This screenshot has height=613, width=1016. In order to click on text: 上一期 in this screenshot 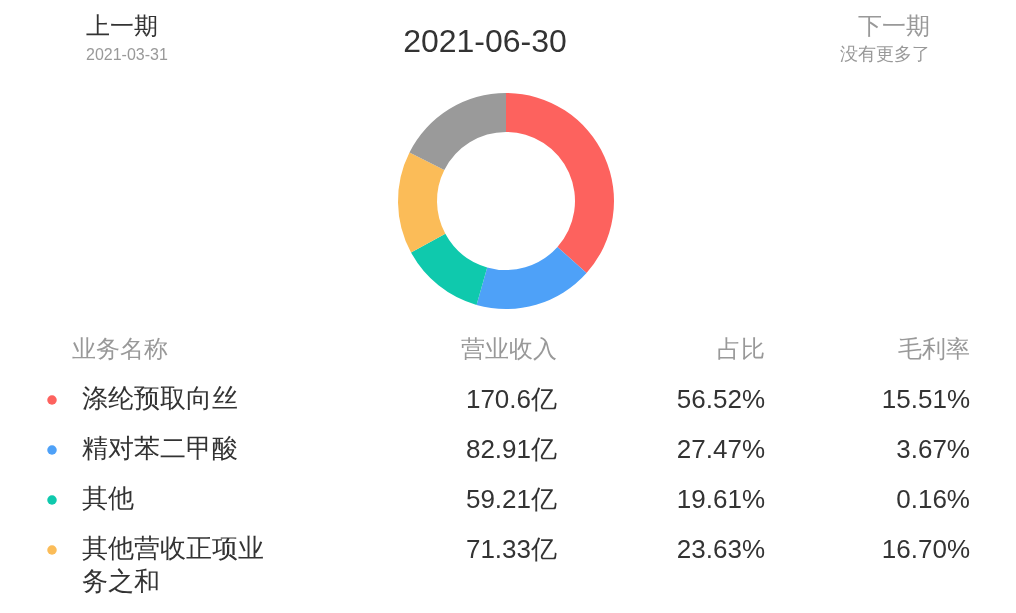, I will do `click(122, 25)`.